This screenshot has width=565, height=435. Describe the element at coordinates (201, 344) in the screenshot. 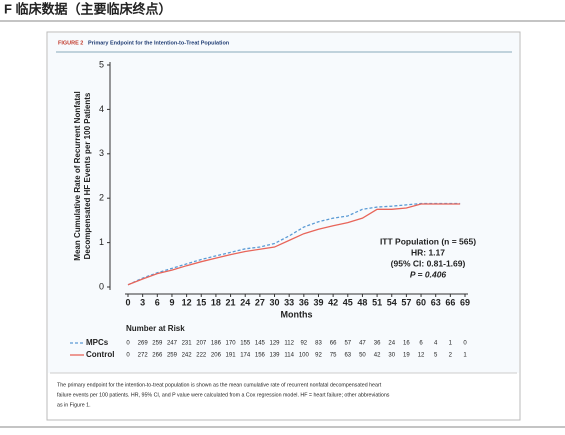

I see `risk-count: 207` at that location.